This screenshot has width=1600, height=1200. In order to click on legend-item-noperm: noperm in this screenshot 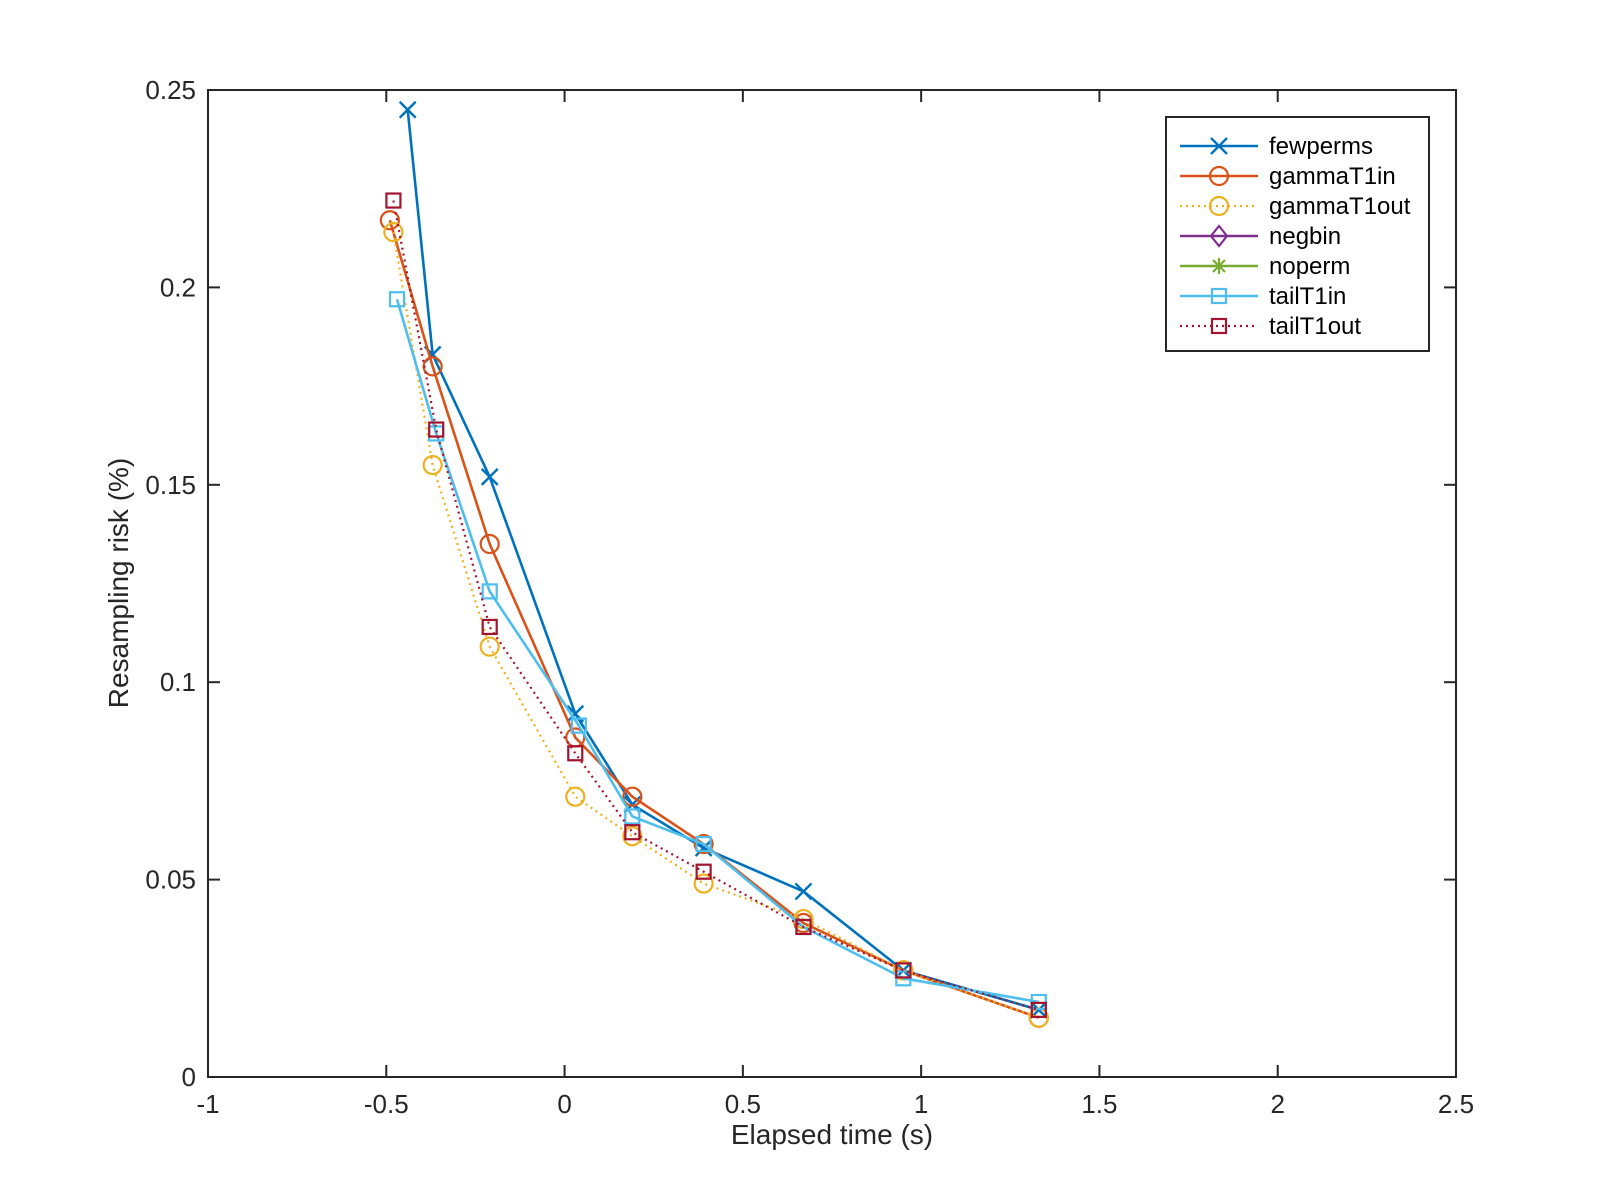, I will do `click(1265, 266)`.